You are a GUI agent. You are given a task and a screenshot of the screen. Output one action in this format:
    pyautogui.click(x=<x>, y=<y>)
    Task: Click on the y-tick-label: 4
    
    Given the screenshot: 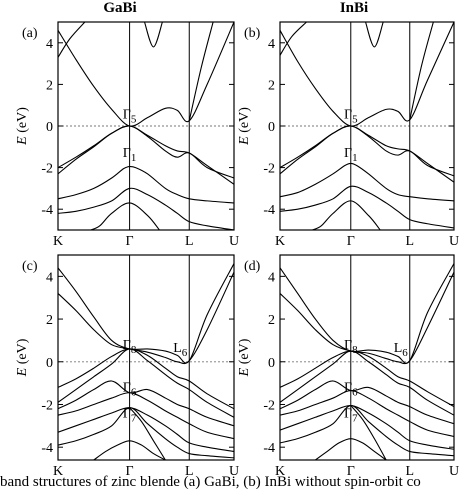 What is the action you would take?
    pyautogui.click(x=271, y=277)
    